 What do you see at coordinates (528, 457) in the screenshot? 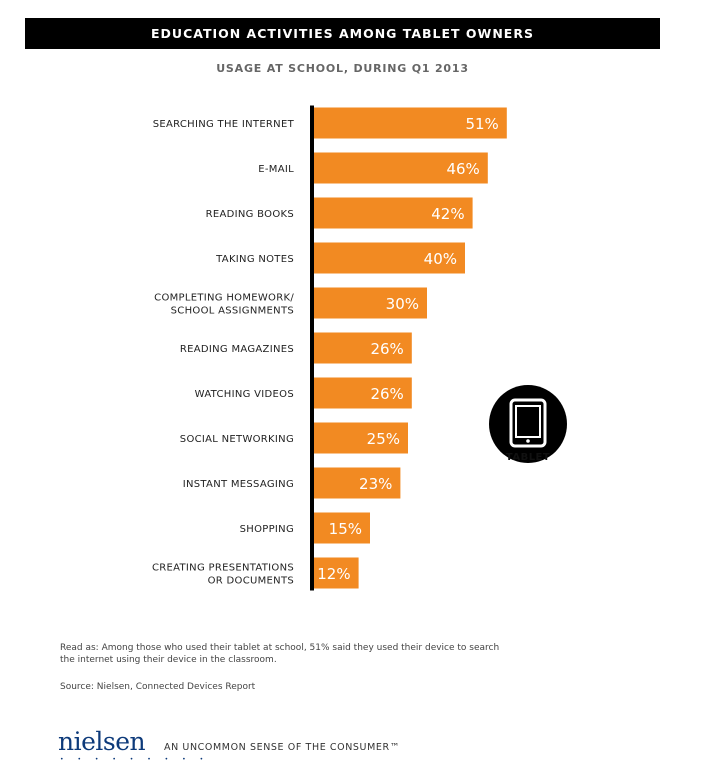
I see `tablet-label: TABLET` at bounding box center [528, 457].